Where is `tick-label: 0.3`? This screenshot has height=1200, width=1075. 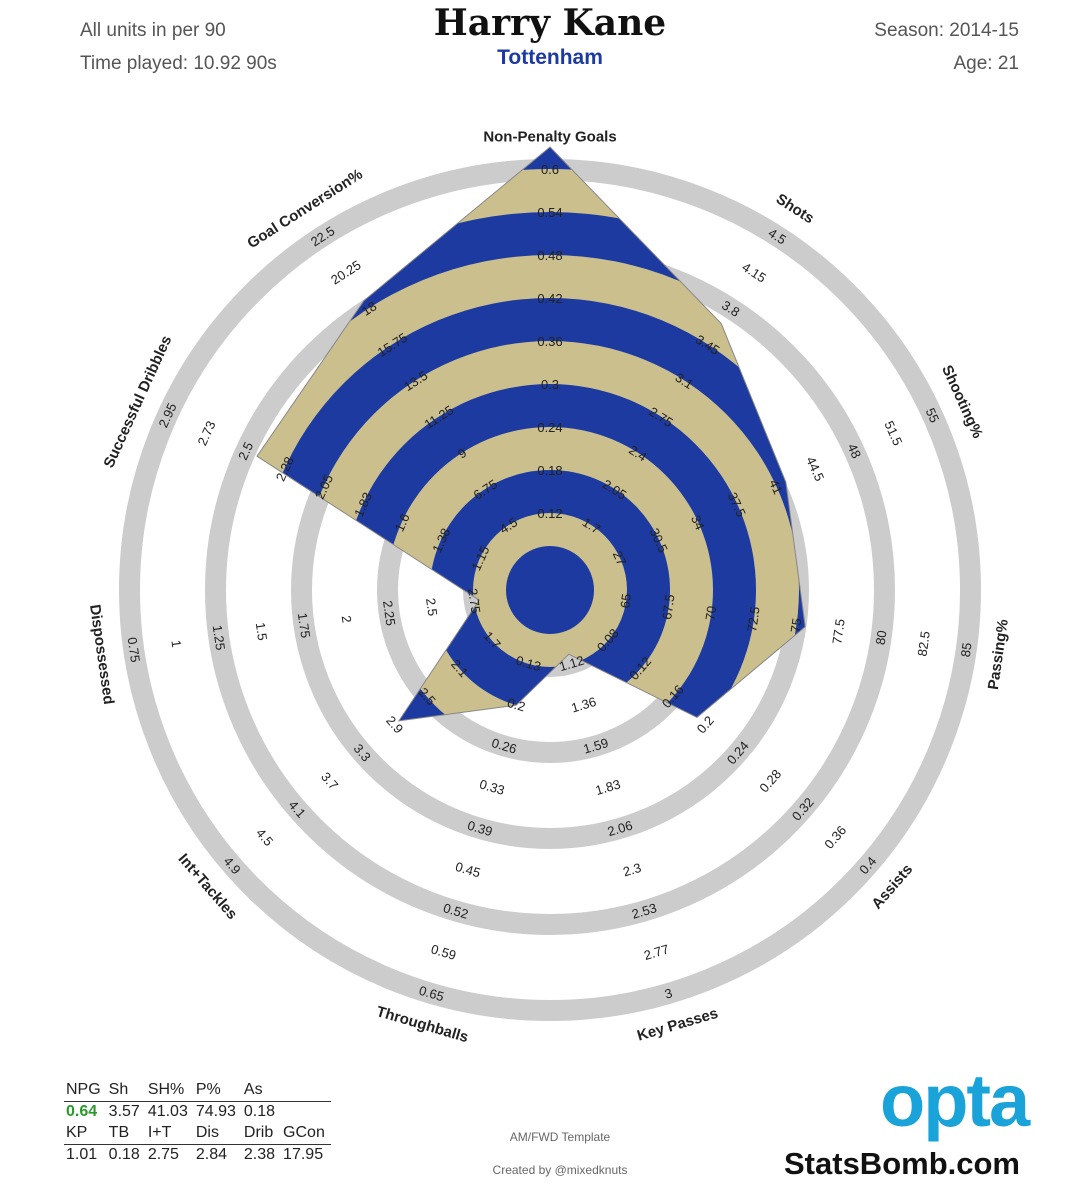 tick-label: 0.3 is located at coordinates (550, 384).